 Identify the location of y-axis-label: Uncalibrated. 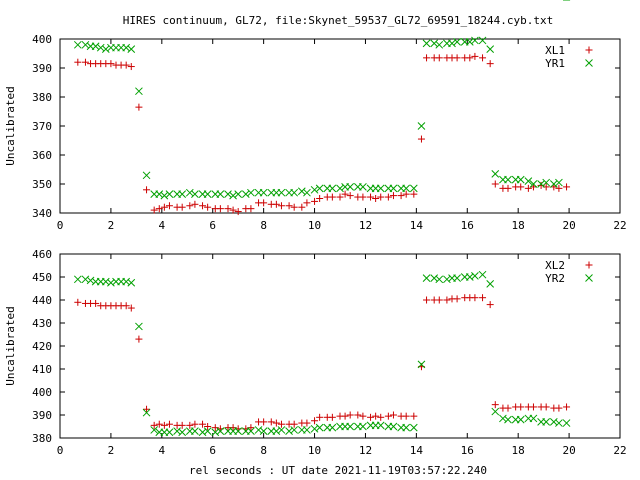
(10, 345).